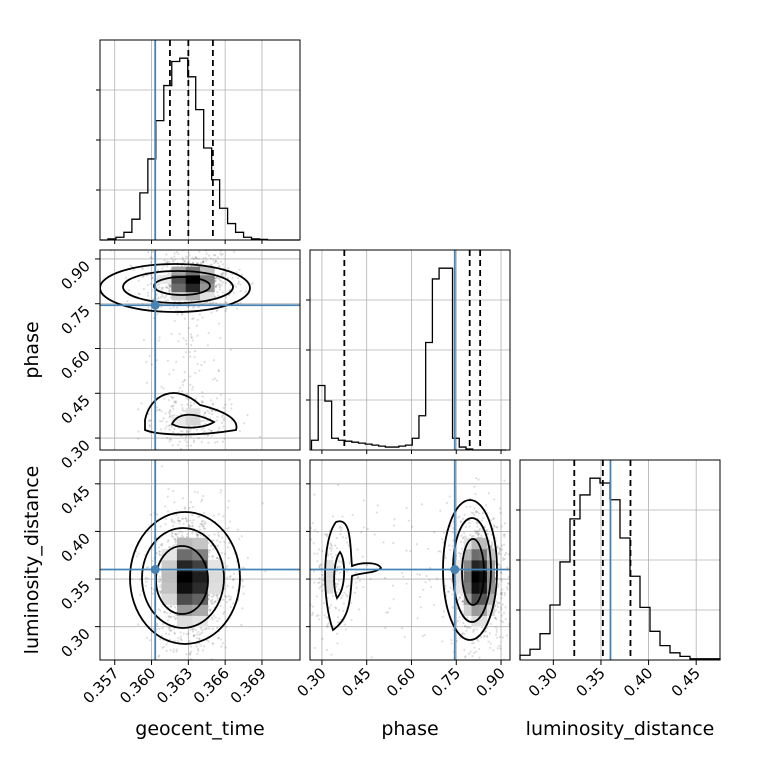 Image resolution: width=760 pixels, height=760 pixels. Describe the element at coordinates (75, 275) in the screenshot. I see `y-tick-label: 0.90` at that location.